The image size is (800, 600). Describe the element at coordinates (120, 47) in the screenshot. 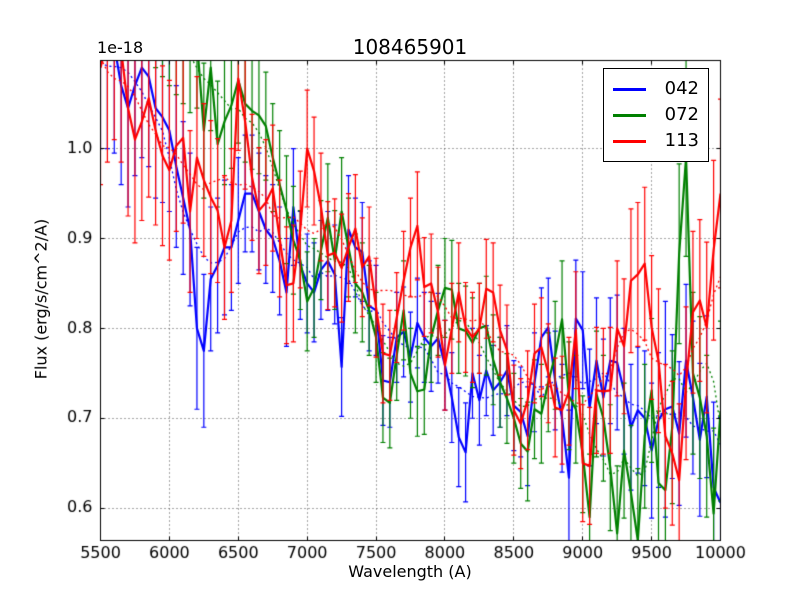

I see `y-axis-offset-text: 1e-18` at that location.